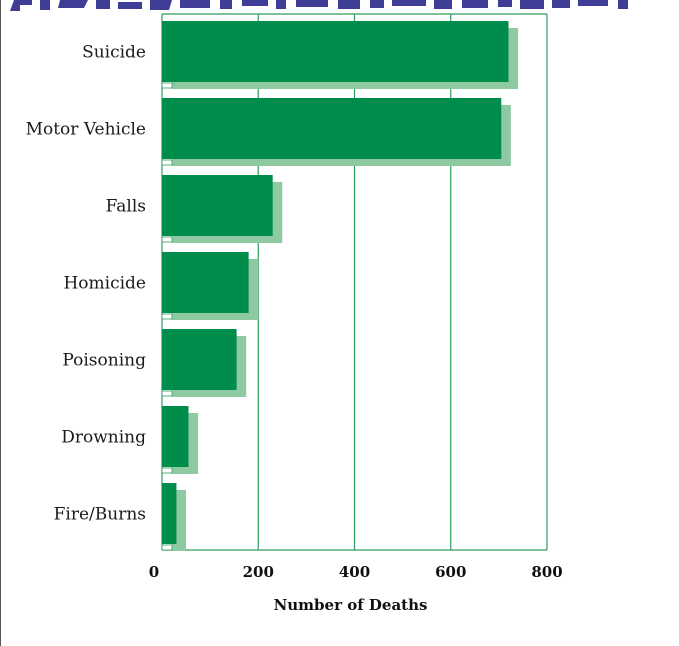  Describe the element at coordinates (167, 470) in the screenshot. I see `bar-notch-drowning` at that location.